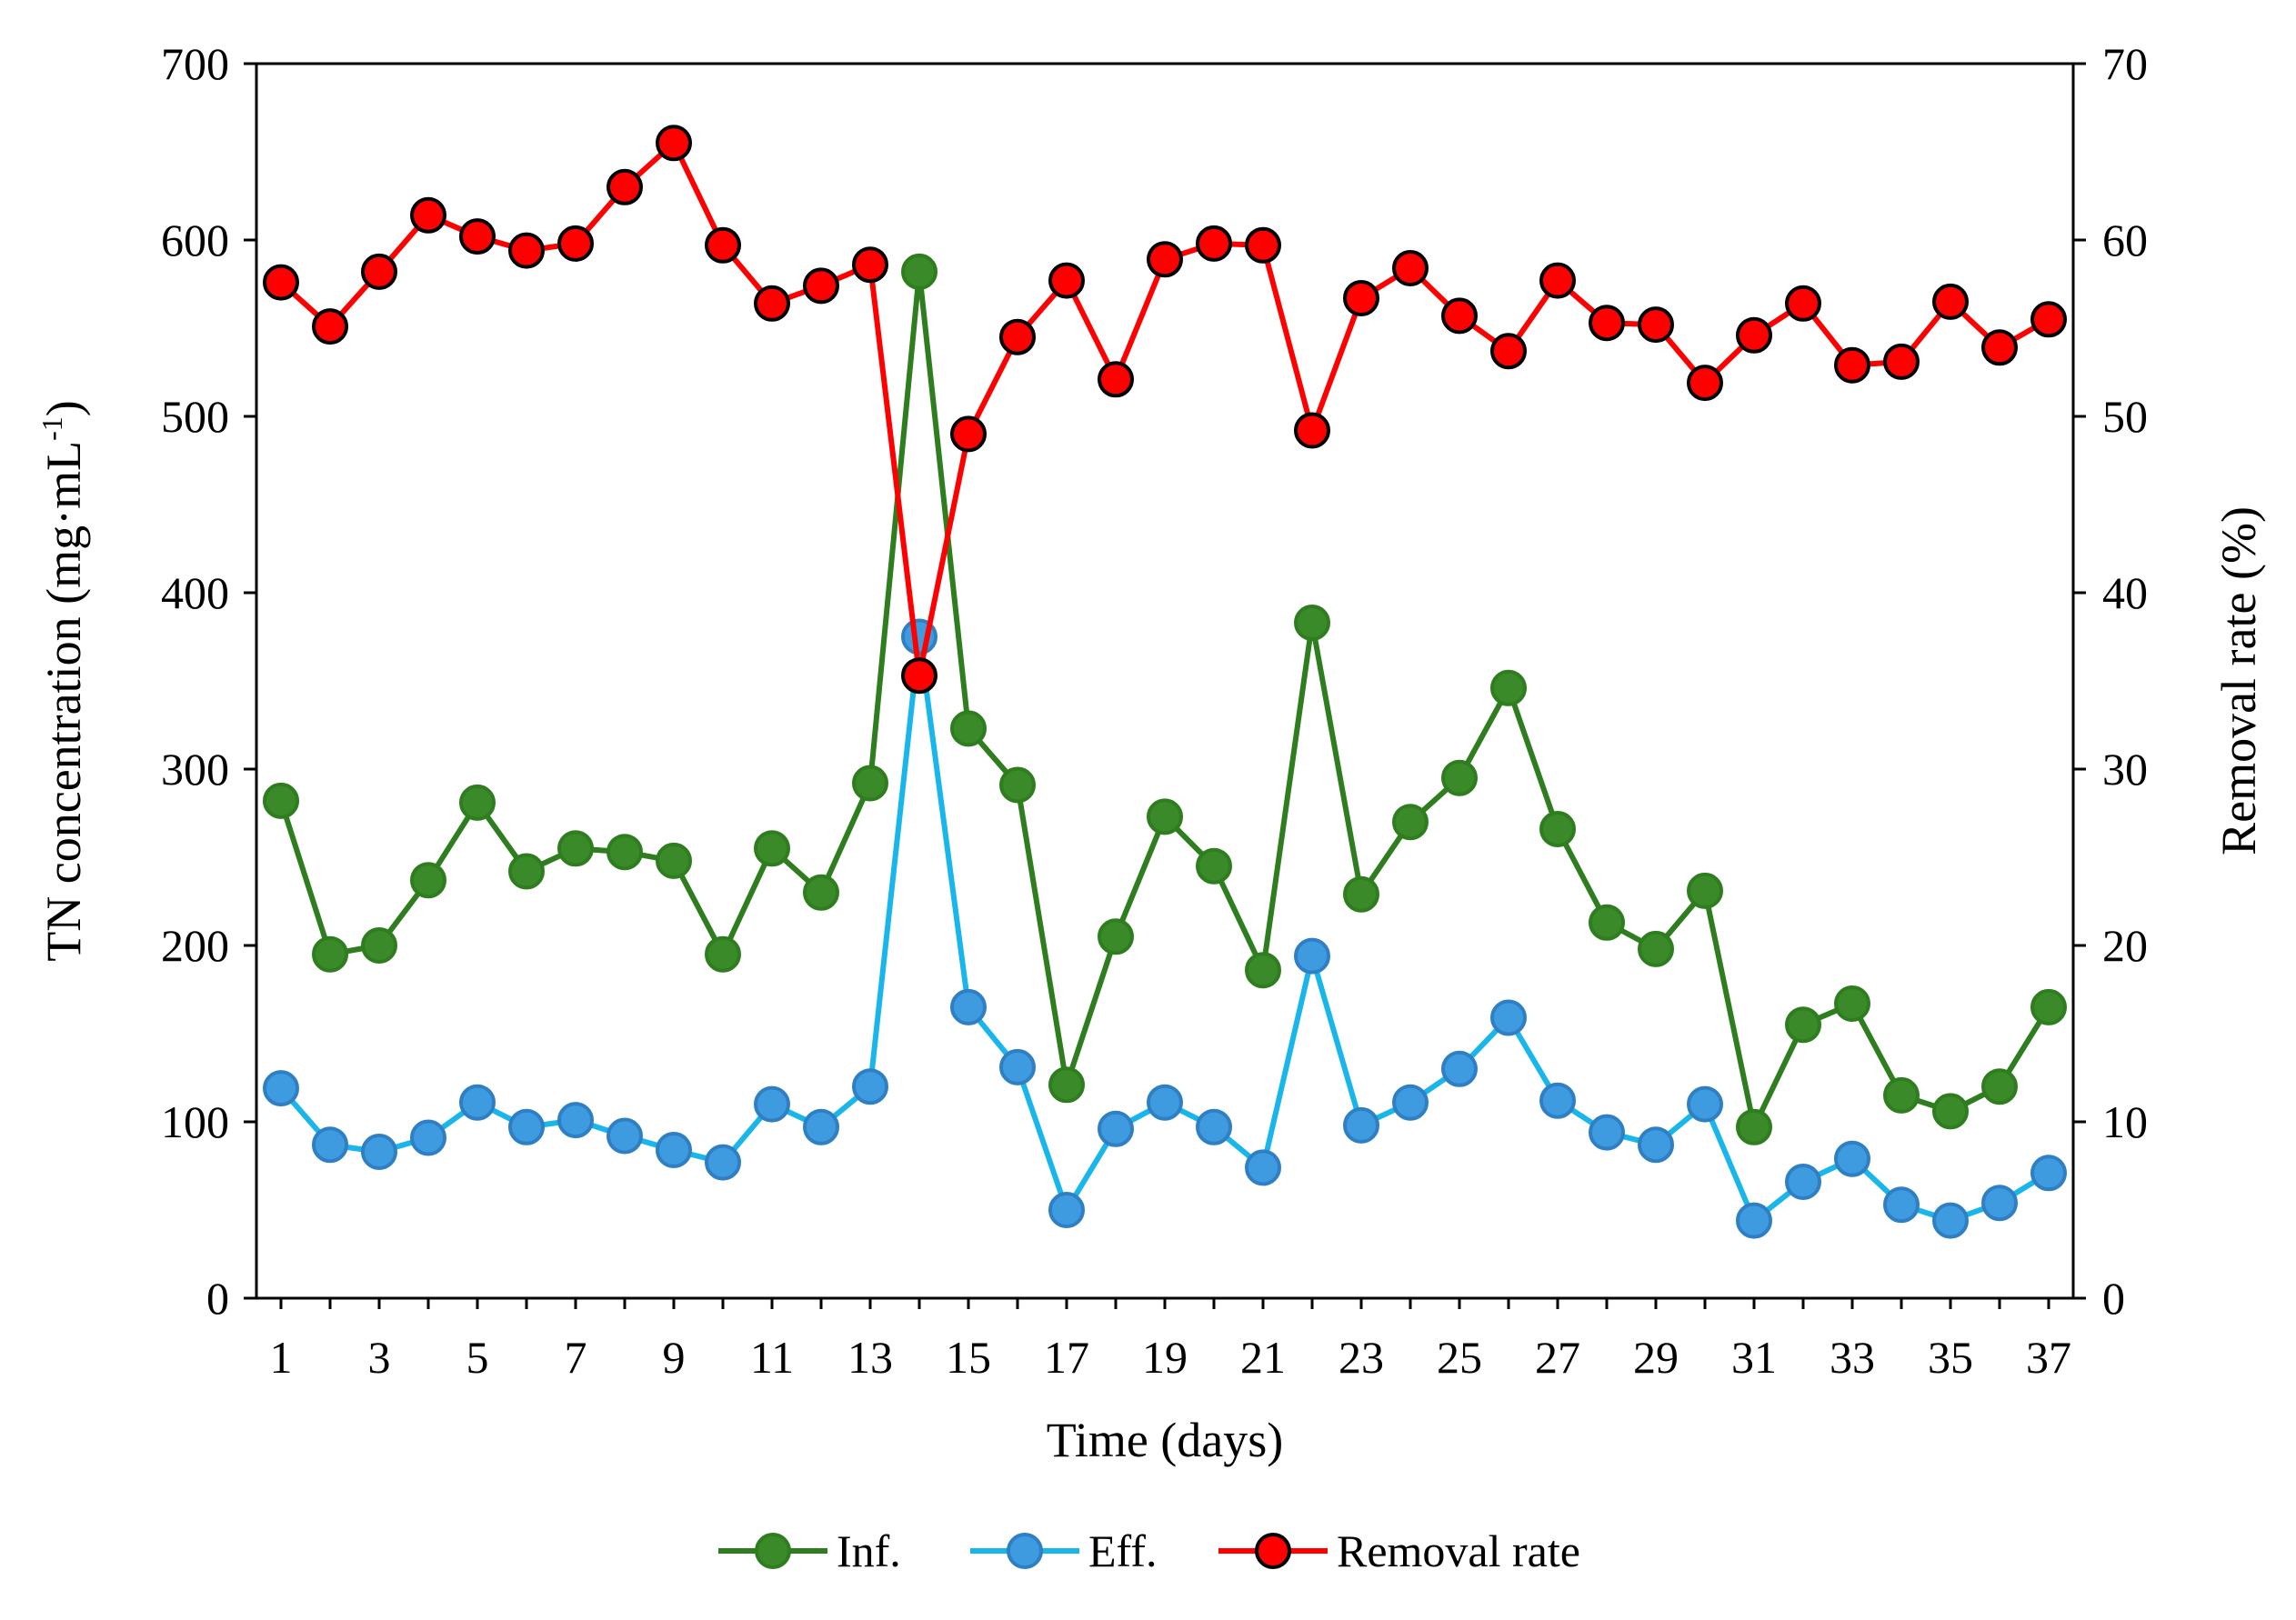 Image resolution: width=2296 pixels, height=1620 pixels. Describe the element at coordinates (1853, 1358) in the screenshot. I see `x-tick-label: 33` at that location.